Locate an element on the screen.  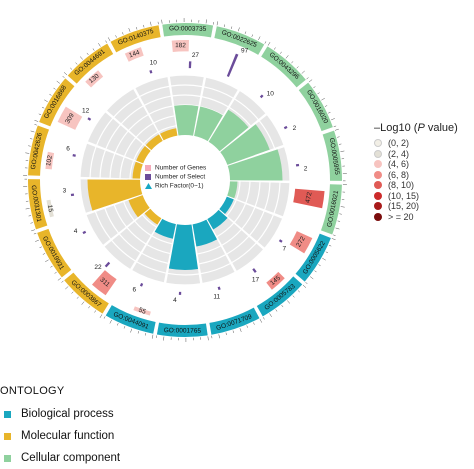
select-count-label: 4 is located at coordinates (175, 300).